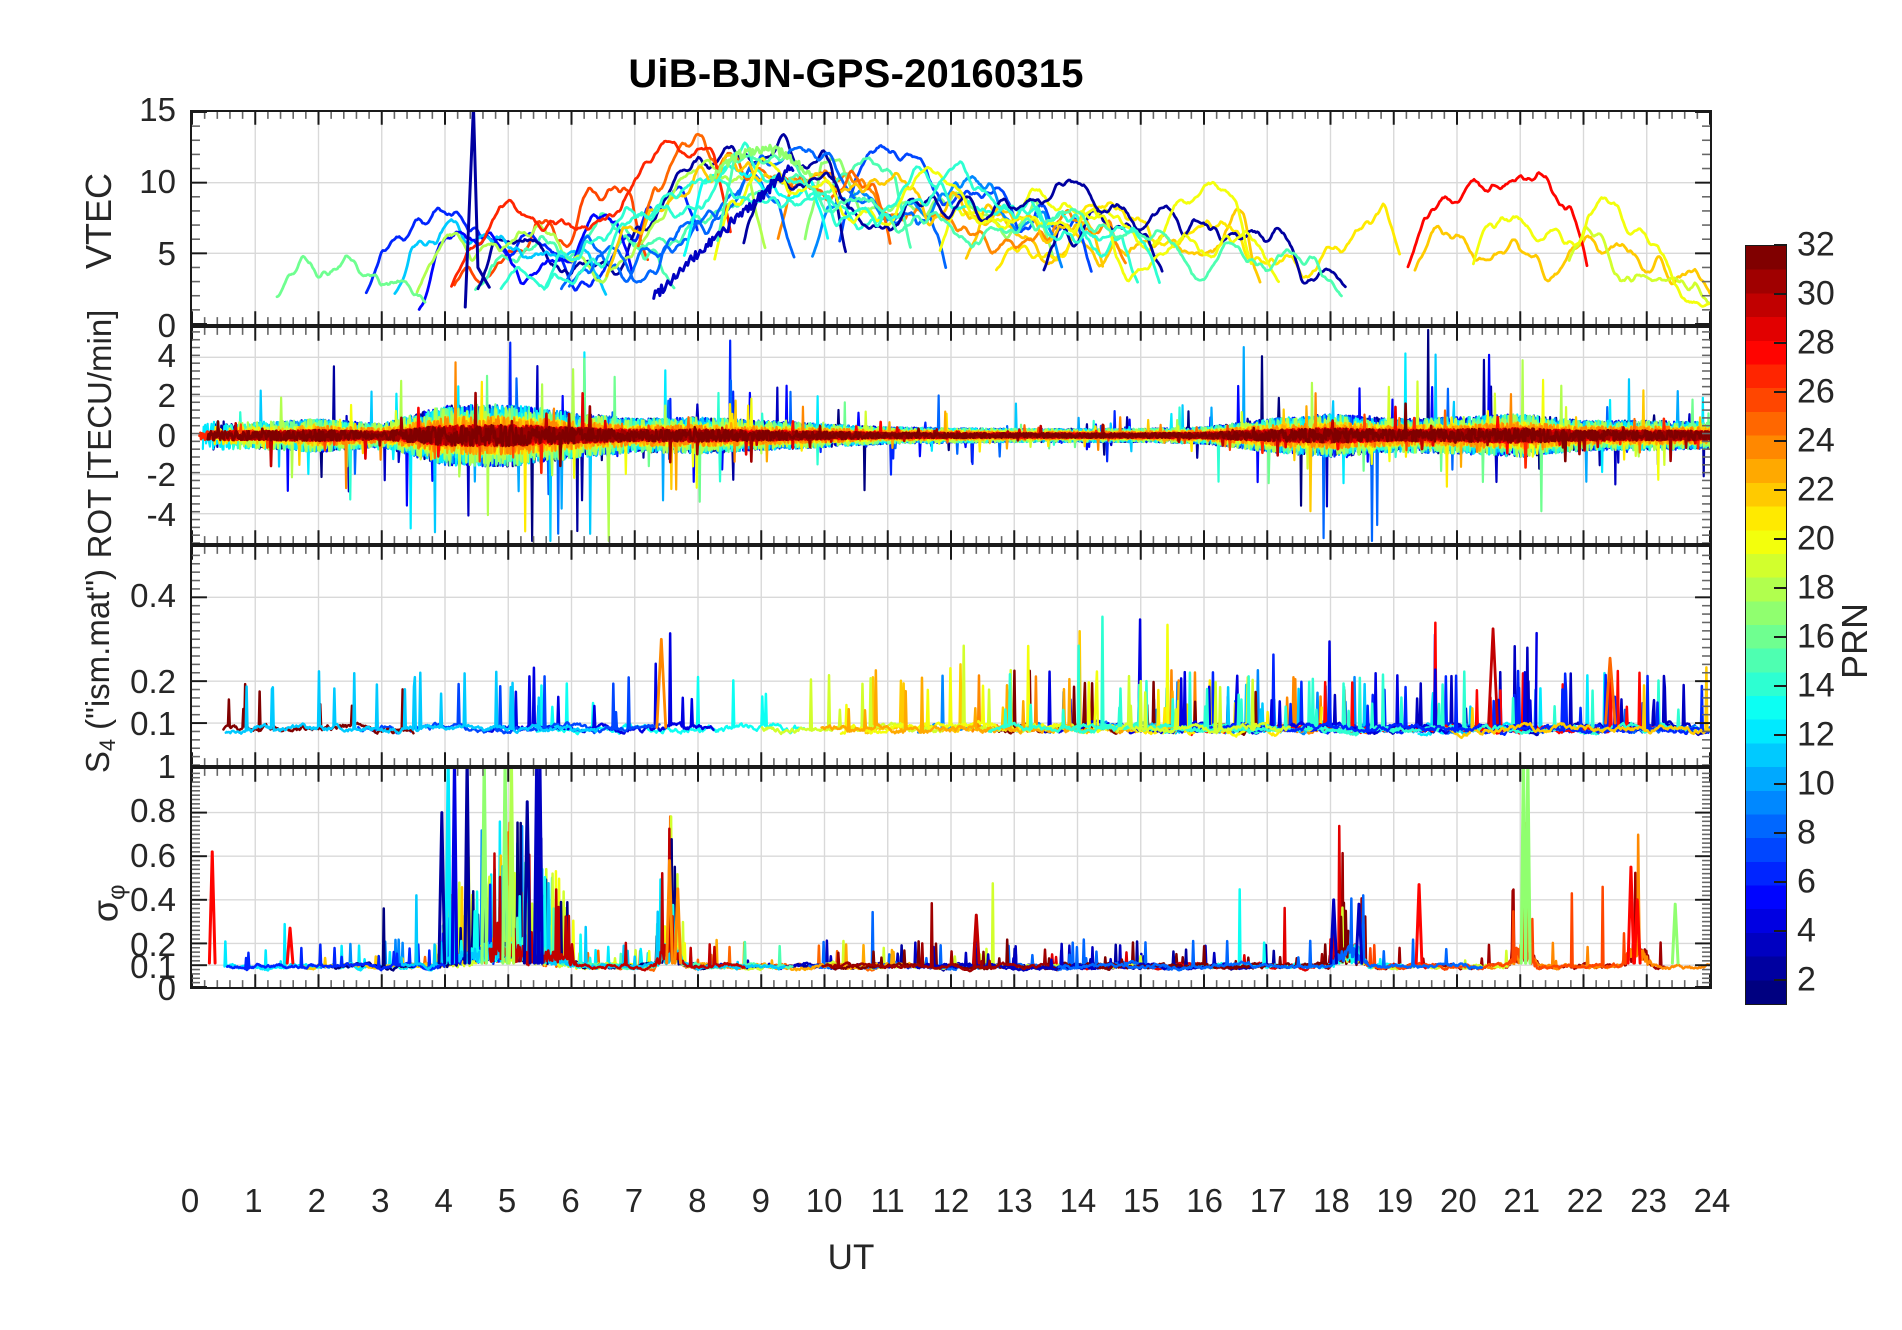 This screenshot has width=1902, height=1330. I want to click on panel-sigma-phi, so click(951, 878).